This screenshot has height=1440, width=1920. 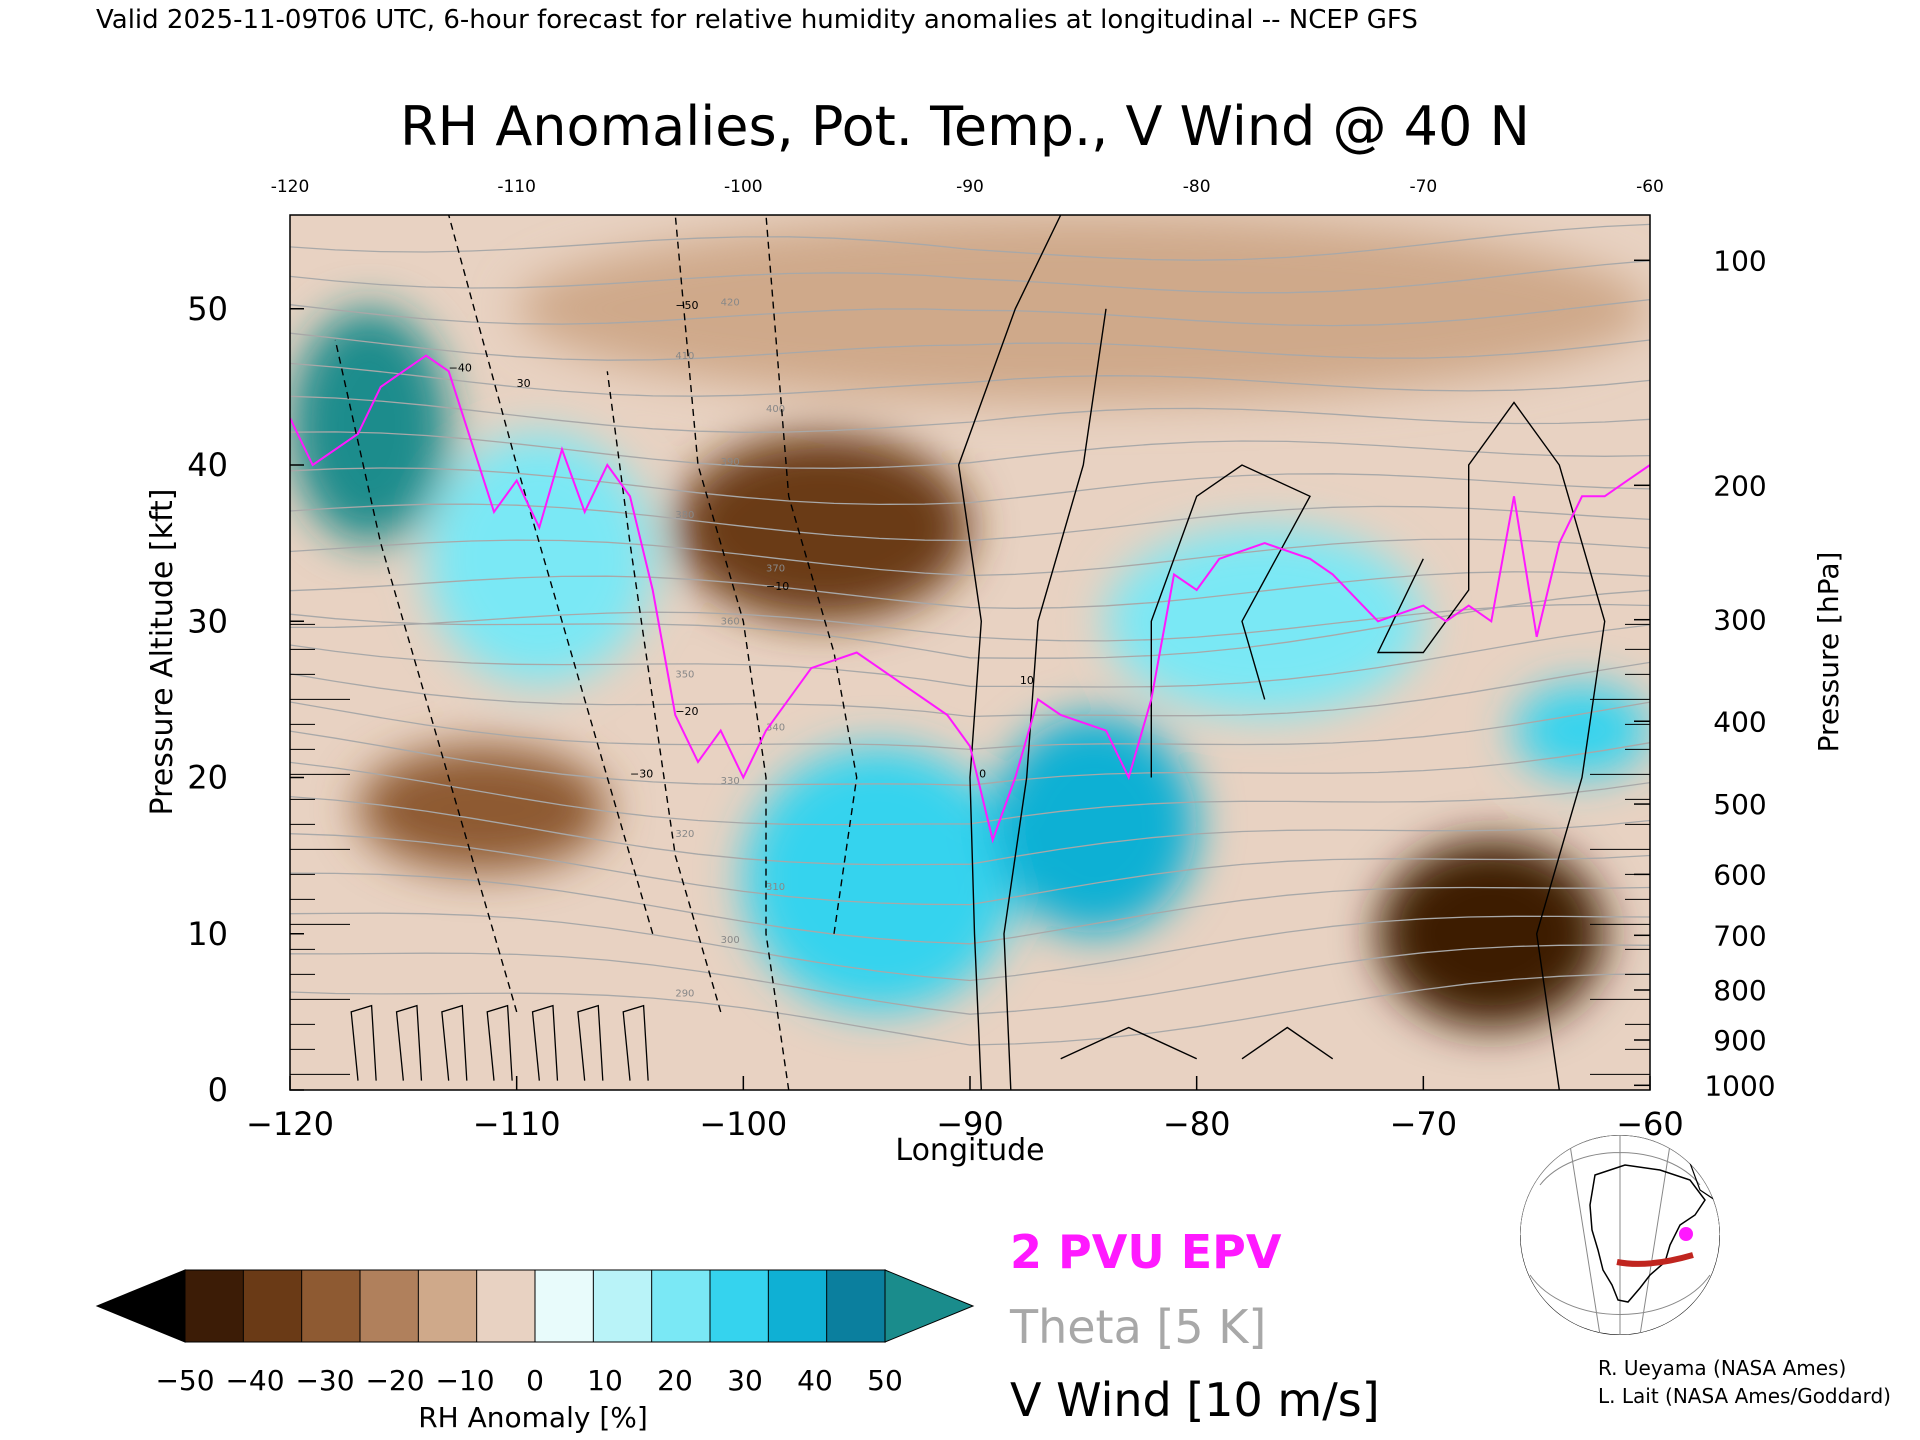 I want to click on theta-label-13: 420, so click(x=730, y=303).